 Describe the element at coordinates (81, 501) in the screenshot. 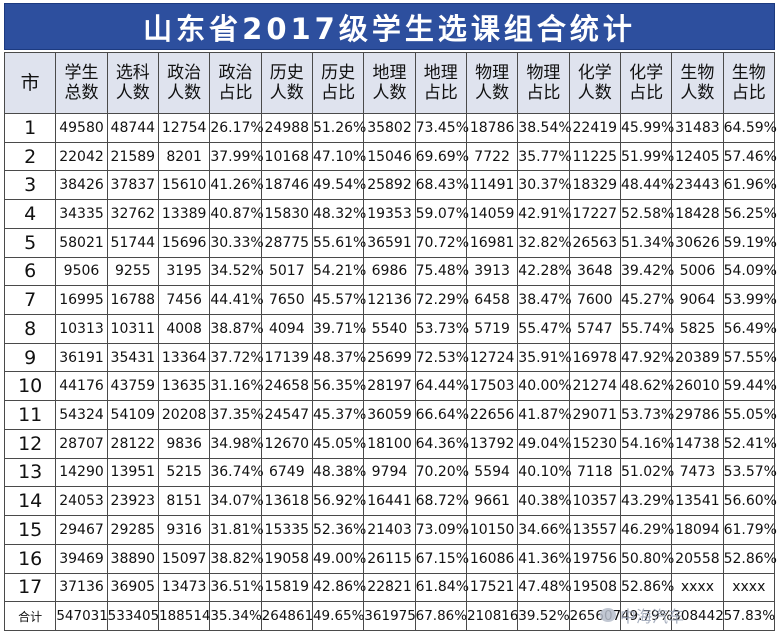

I see `table-cell: 24053` at that location.